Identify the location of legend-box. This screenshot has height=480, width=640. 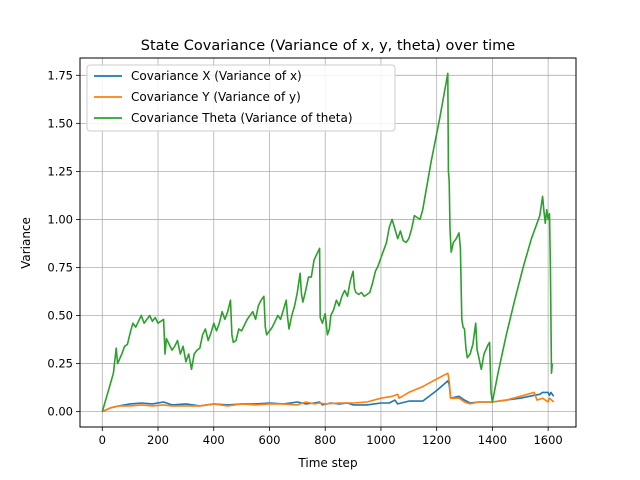
(241, 98).